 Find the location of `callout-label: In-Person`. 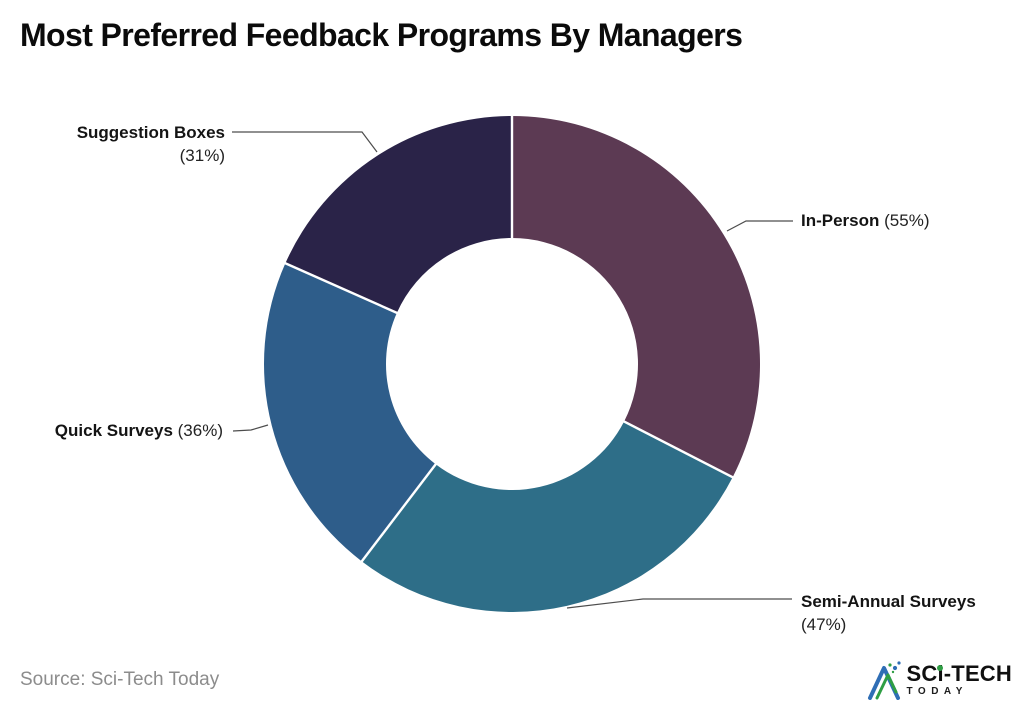

callout-label: In-Person is located at coordinates (840, 220).